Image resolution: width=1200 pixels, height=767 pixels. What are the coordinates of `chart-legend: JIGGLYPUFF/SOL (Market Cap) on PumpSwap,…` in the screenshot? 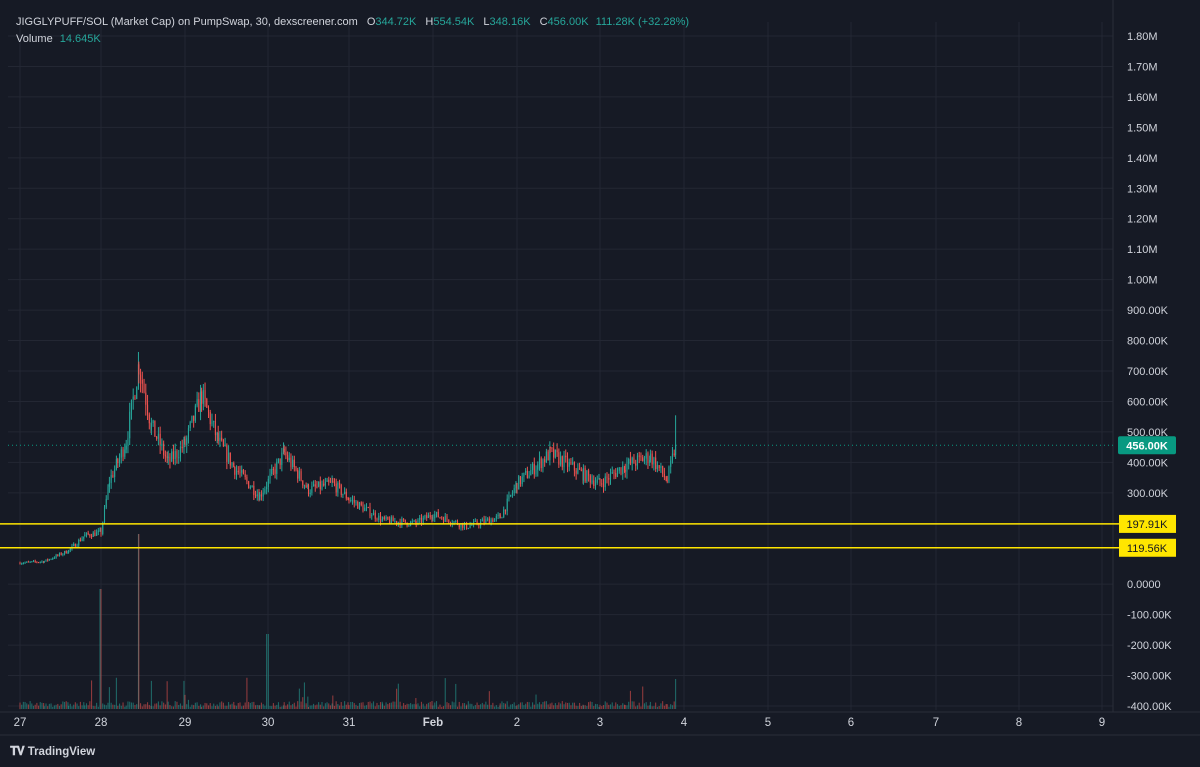 It's located at (352, 31).